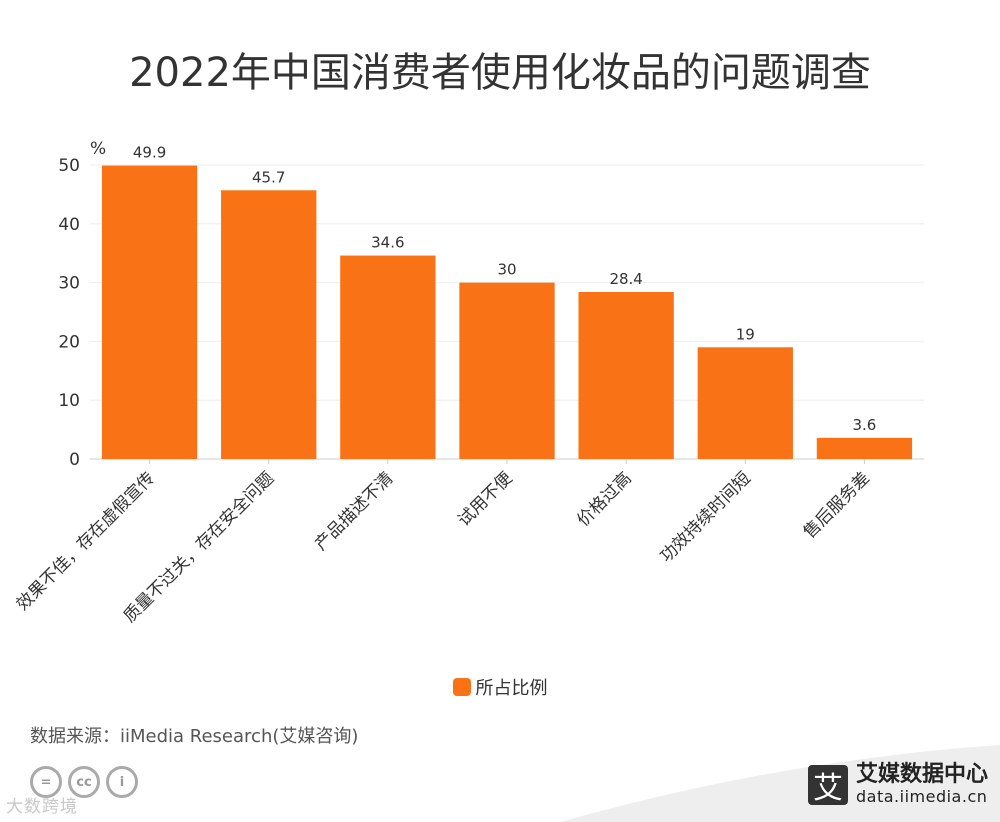 Image resolution: width=1000 pixels, height=822 pixels. What do you see at coordinates (604, 499) in the screenshot?
I see `x-tick-label: 价格过高` at bounding box center [604, 499].